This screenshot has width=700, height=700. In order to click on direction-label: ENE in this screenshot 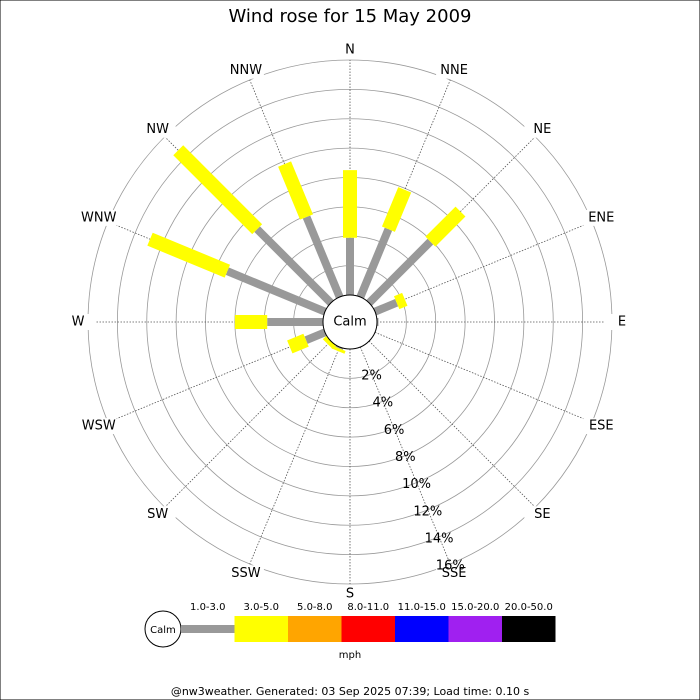, I will do `click(601, 217)`.